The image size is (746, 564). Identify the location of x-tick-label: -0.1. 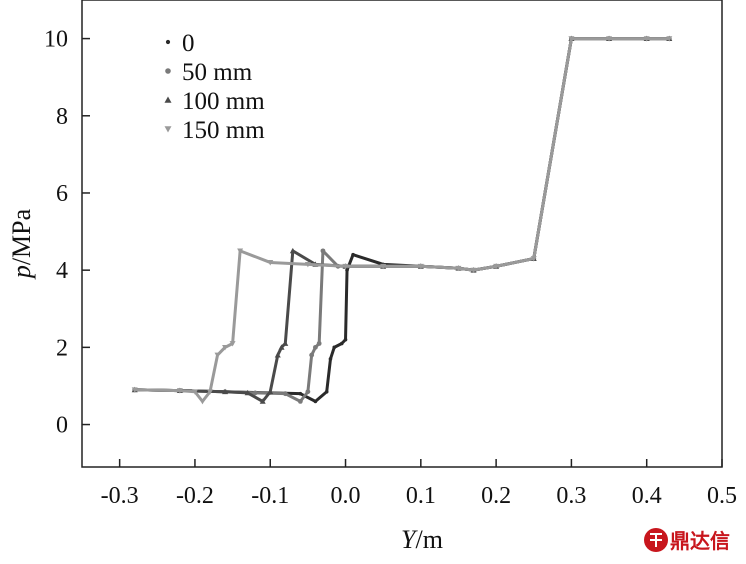
(270, 496).